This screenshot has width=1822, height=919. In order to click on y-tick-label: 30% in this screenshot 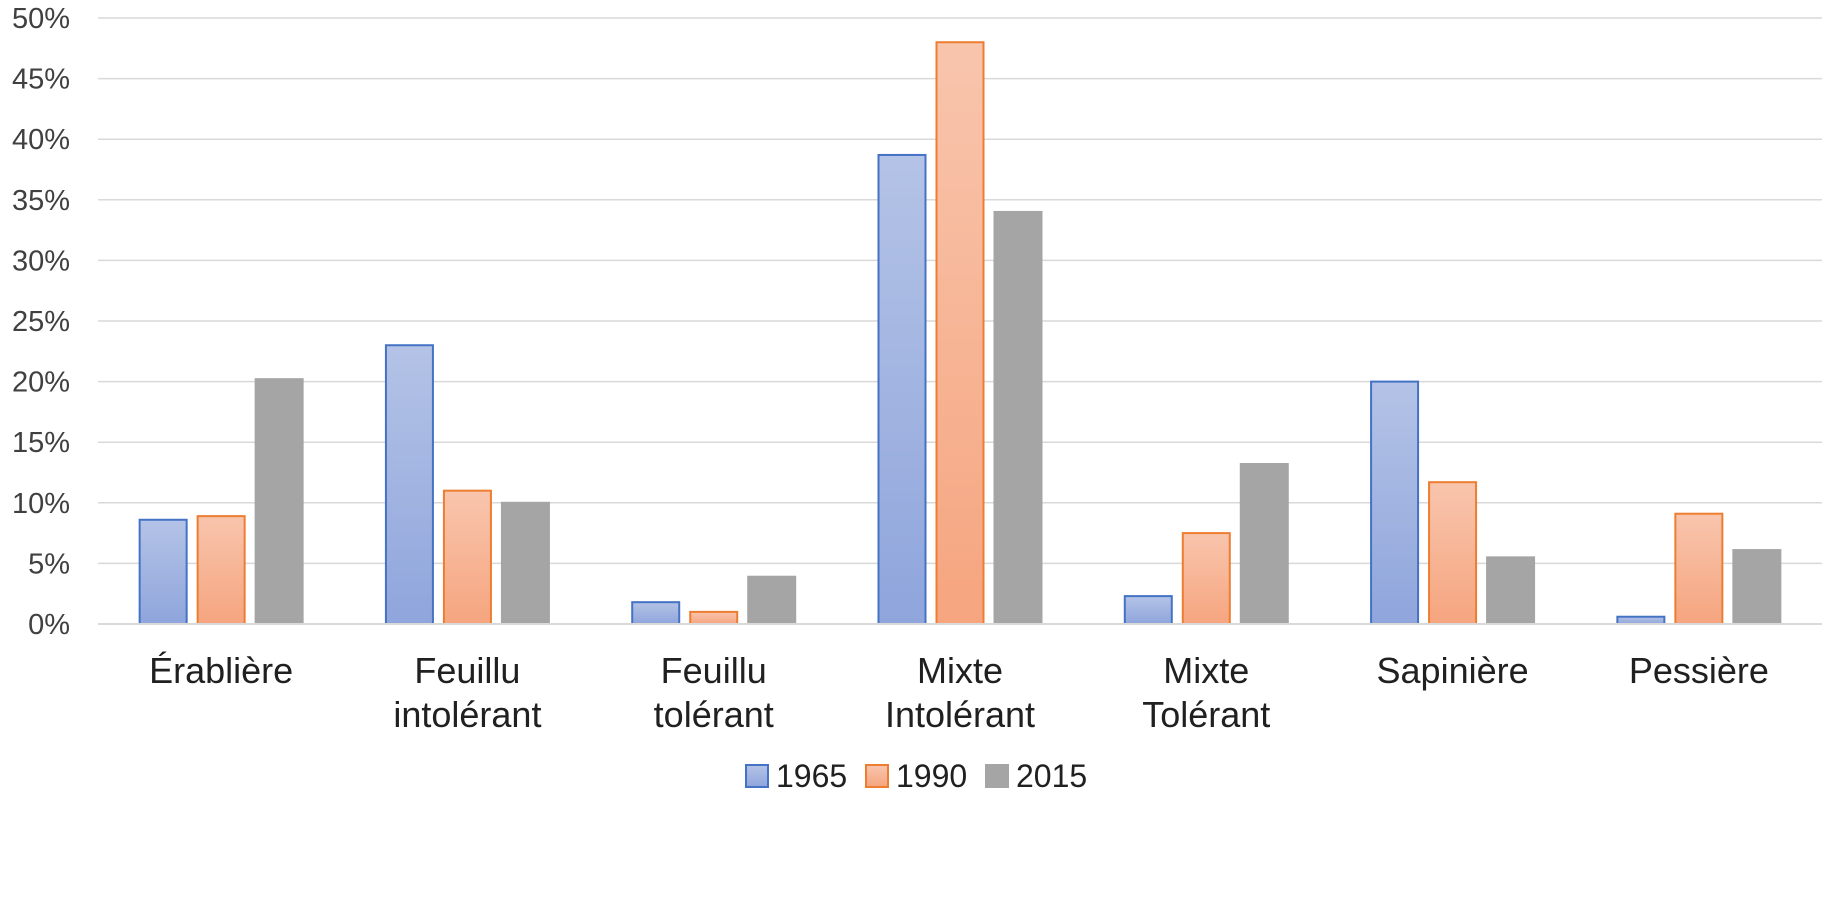, I will do `click(41, 261)`.